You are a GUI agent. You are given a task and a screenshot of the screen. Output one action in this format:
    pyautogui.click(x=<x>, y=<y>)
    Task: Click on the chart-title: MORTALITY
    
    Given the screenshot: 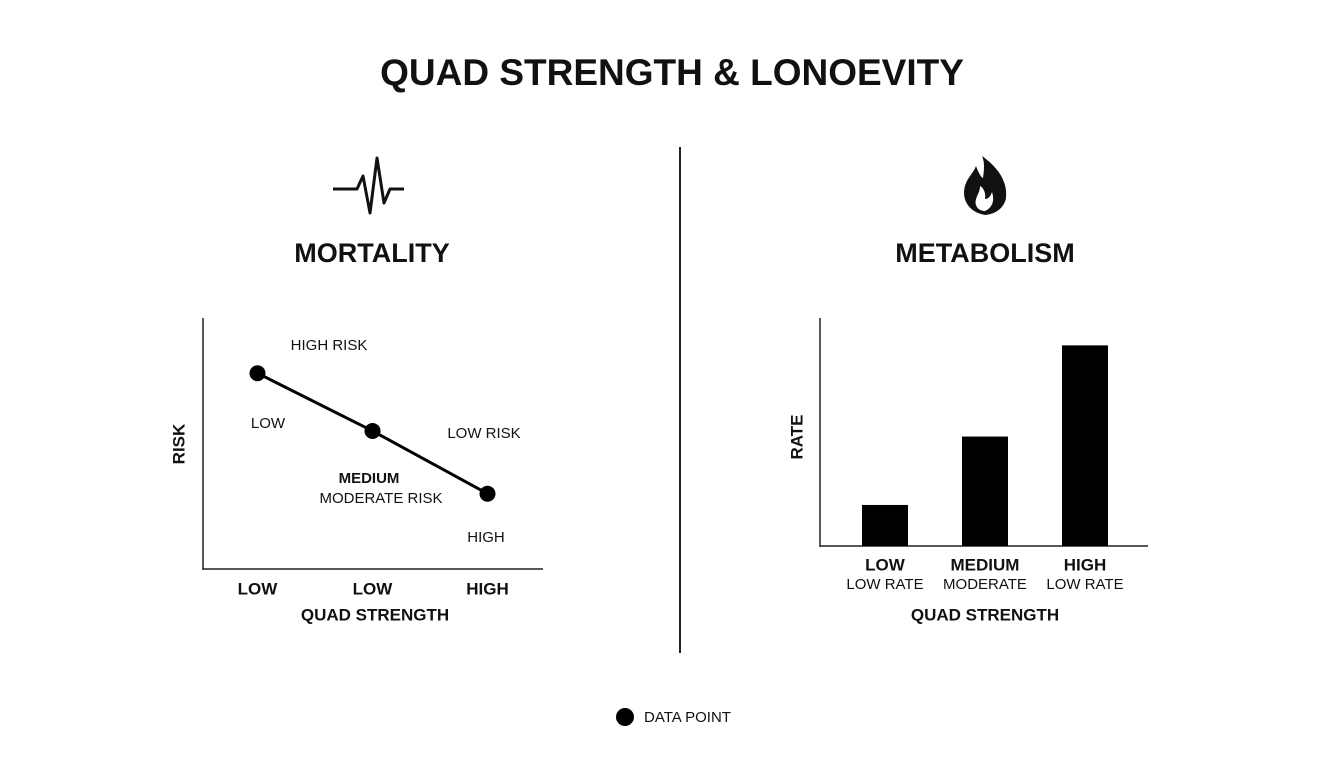 What is the action you would take?
    pyautogui.click(x=371, y=253)
    